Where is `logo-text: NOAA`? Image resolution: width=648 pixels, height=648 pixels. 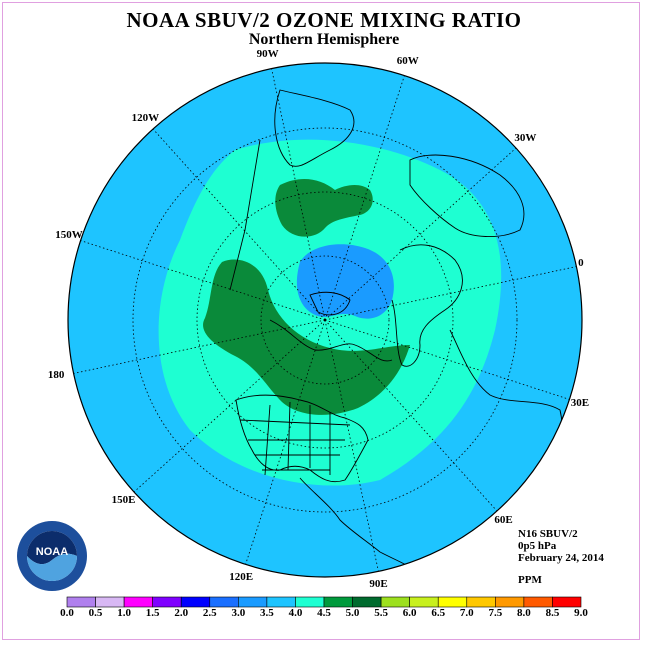 logo-text: NOAA is located at coordinates (52, 552).